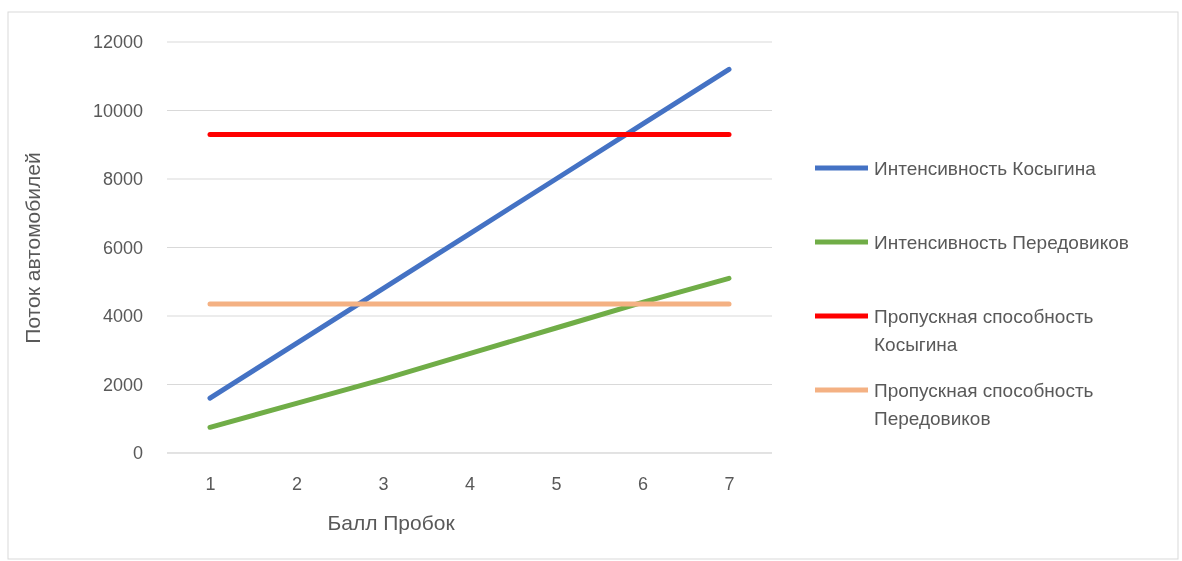 This screenshot has width=1182, height=561. I want to click on x-axis-title: Балл Пробок, so click(391, 522).